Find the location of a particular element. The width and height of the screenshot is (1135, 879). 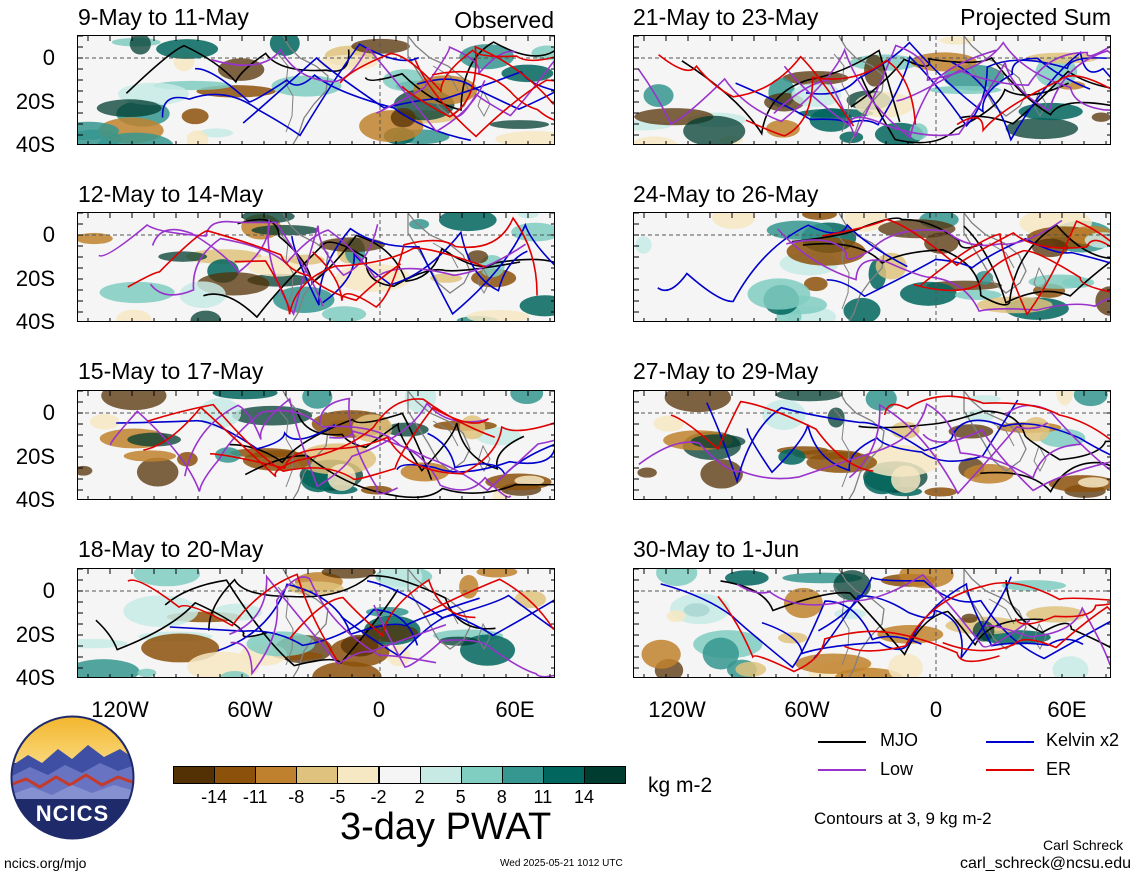

panel-title-proj-1: 21-May to 23-May is located at coordinates (726, 17).